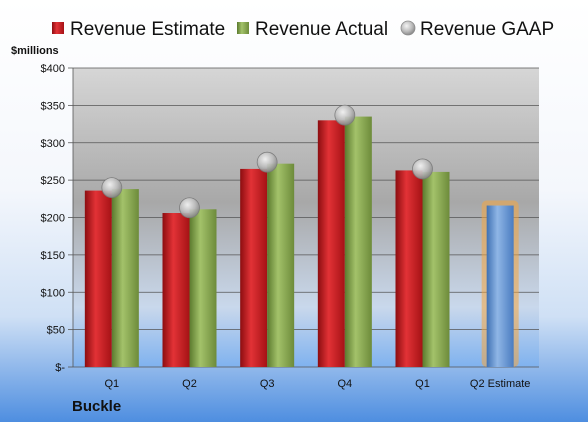  Describe the element at coordinates (96, 406) in the screenshot. I see `company-name: Buckle` at that location.